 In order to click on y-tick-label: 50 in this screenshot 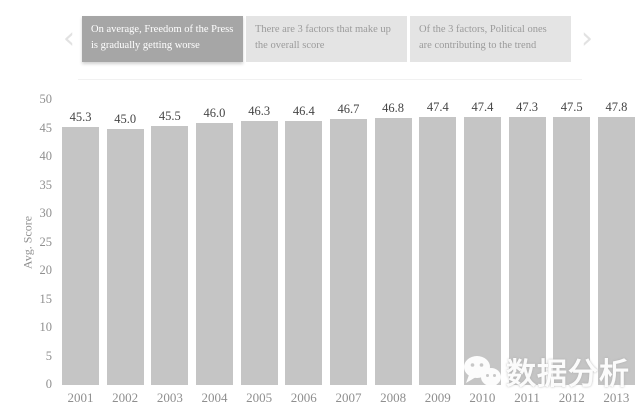, I will do `click(46, 99)`.